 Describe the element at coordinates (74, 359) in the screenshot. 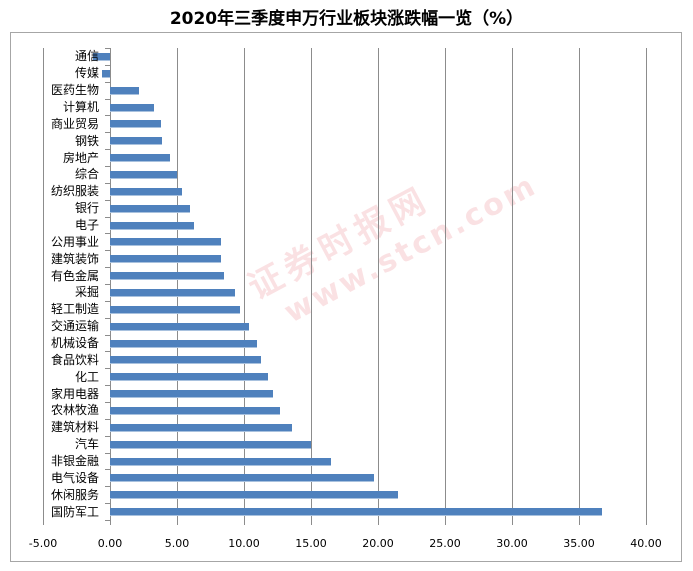

I see `category-label: 食品饮料` at that location.